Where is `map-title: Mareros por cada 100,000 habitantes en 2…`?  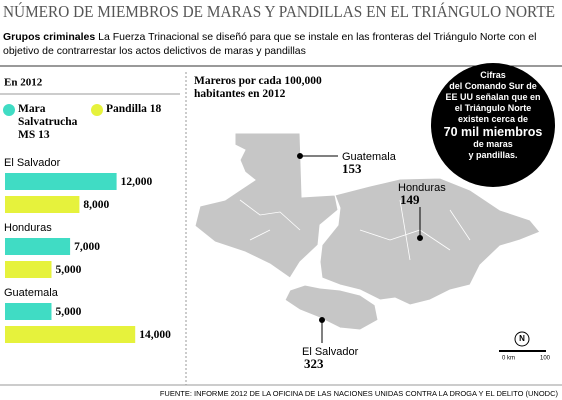 map-title: Mareros por cada 100,000 habitantes en 2… is located at coordinates (258, 87).